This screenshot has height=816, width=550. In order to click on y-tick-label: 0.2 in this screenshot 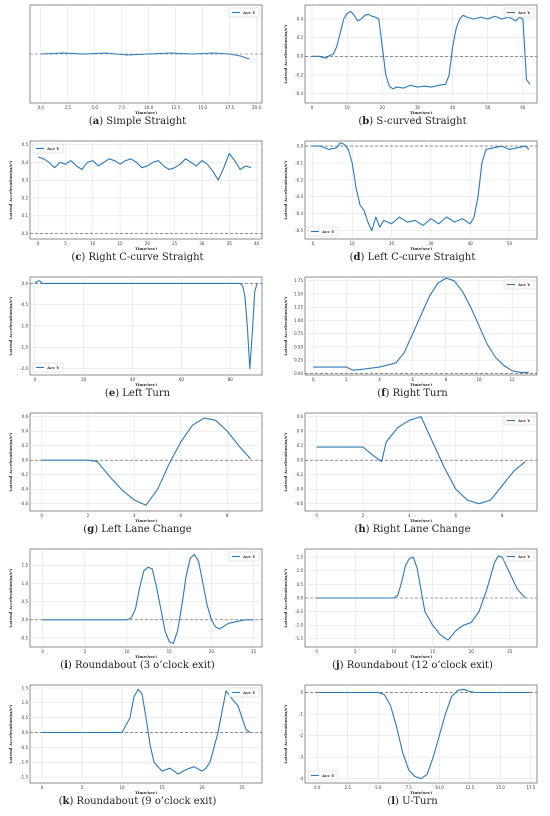, I will do `click(300, 37)`.